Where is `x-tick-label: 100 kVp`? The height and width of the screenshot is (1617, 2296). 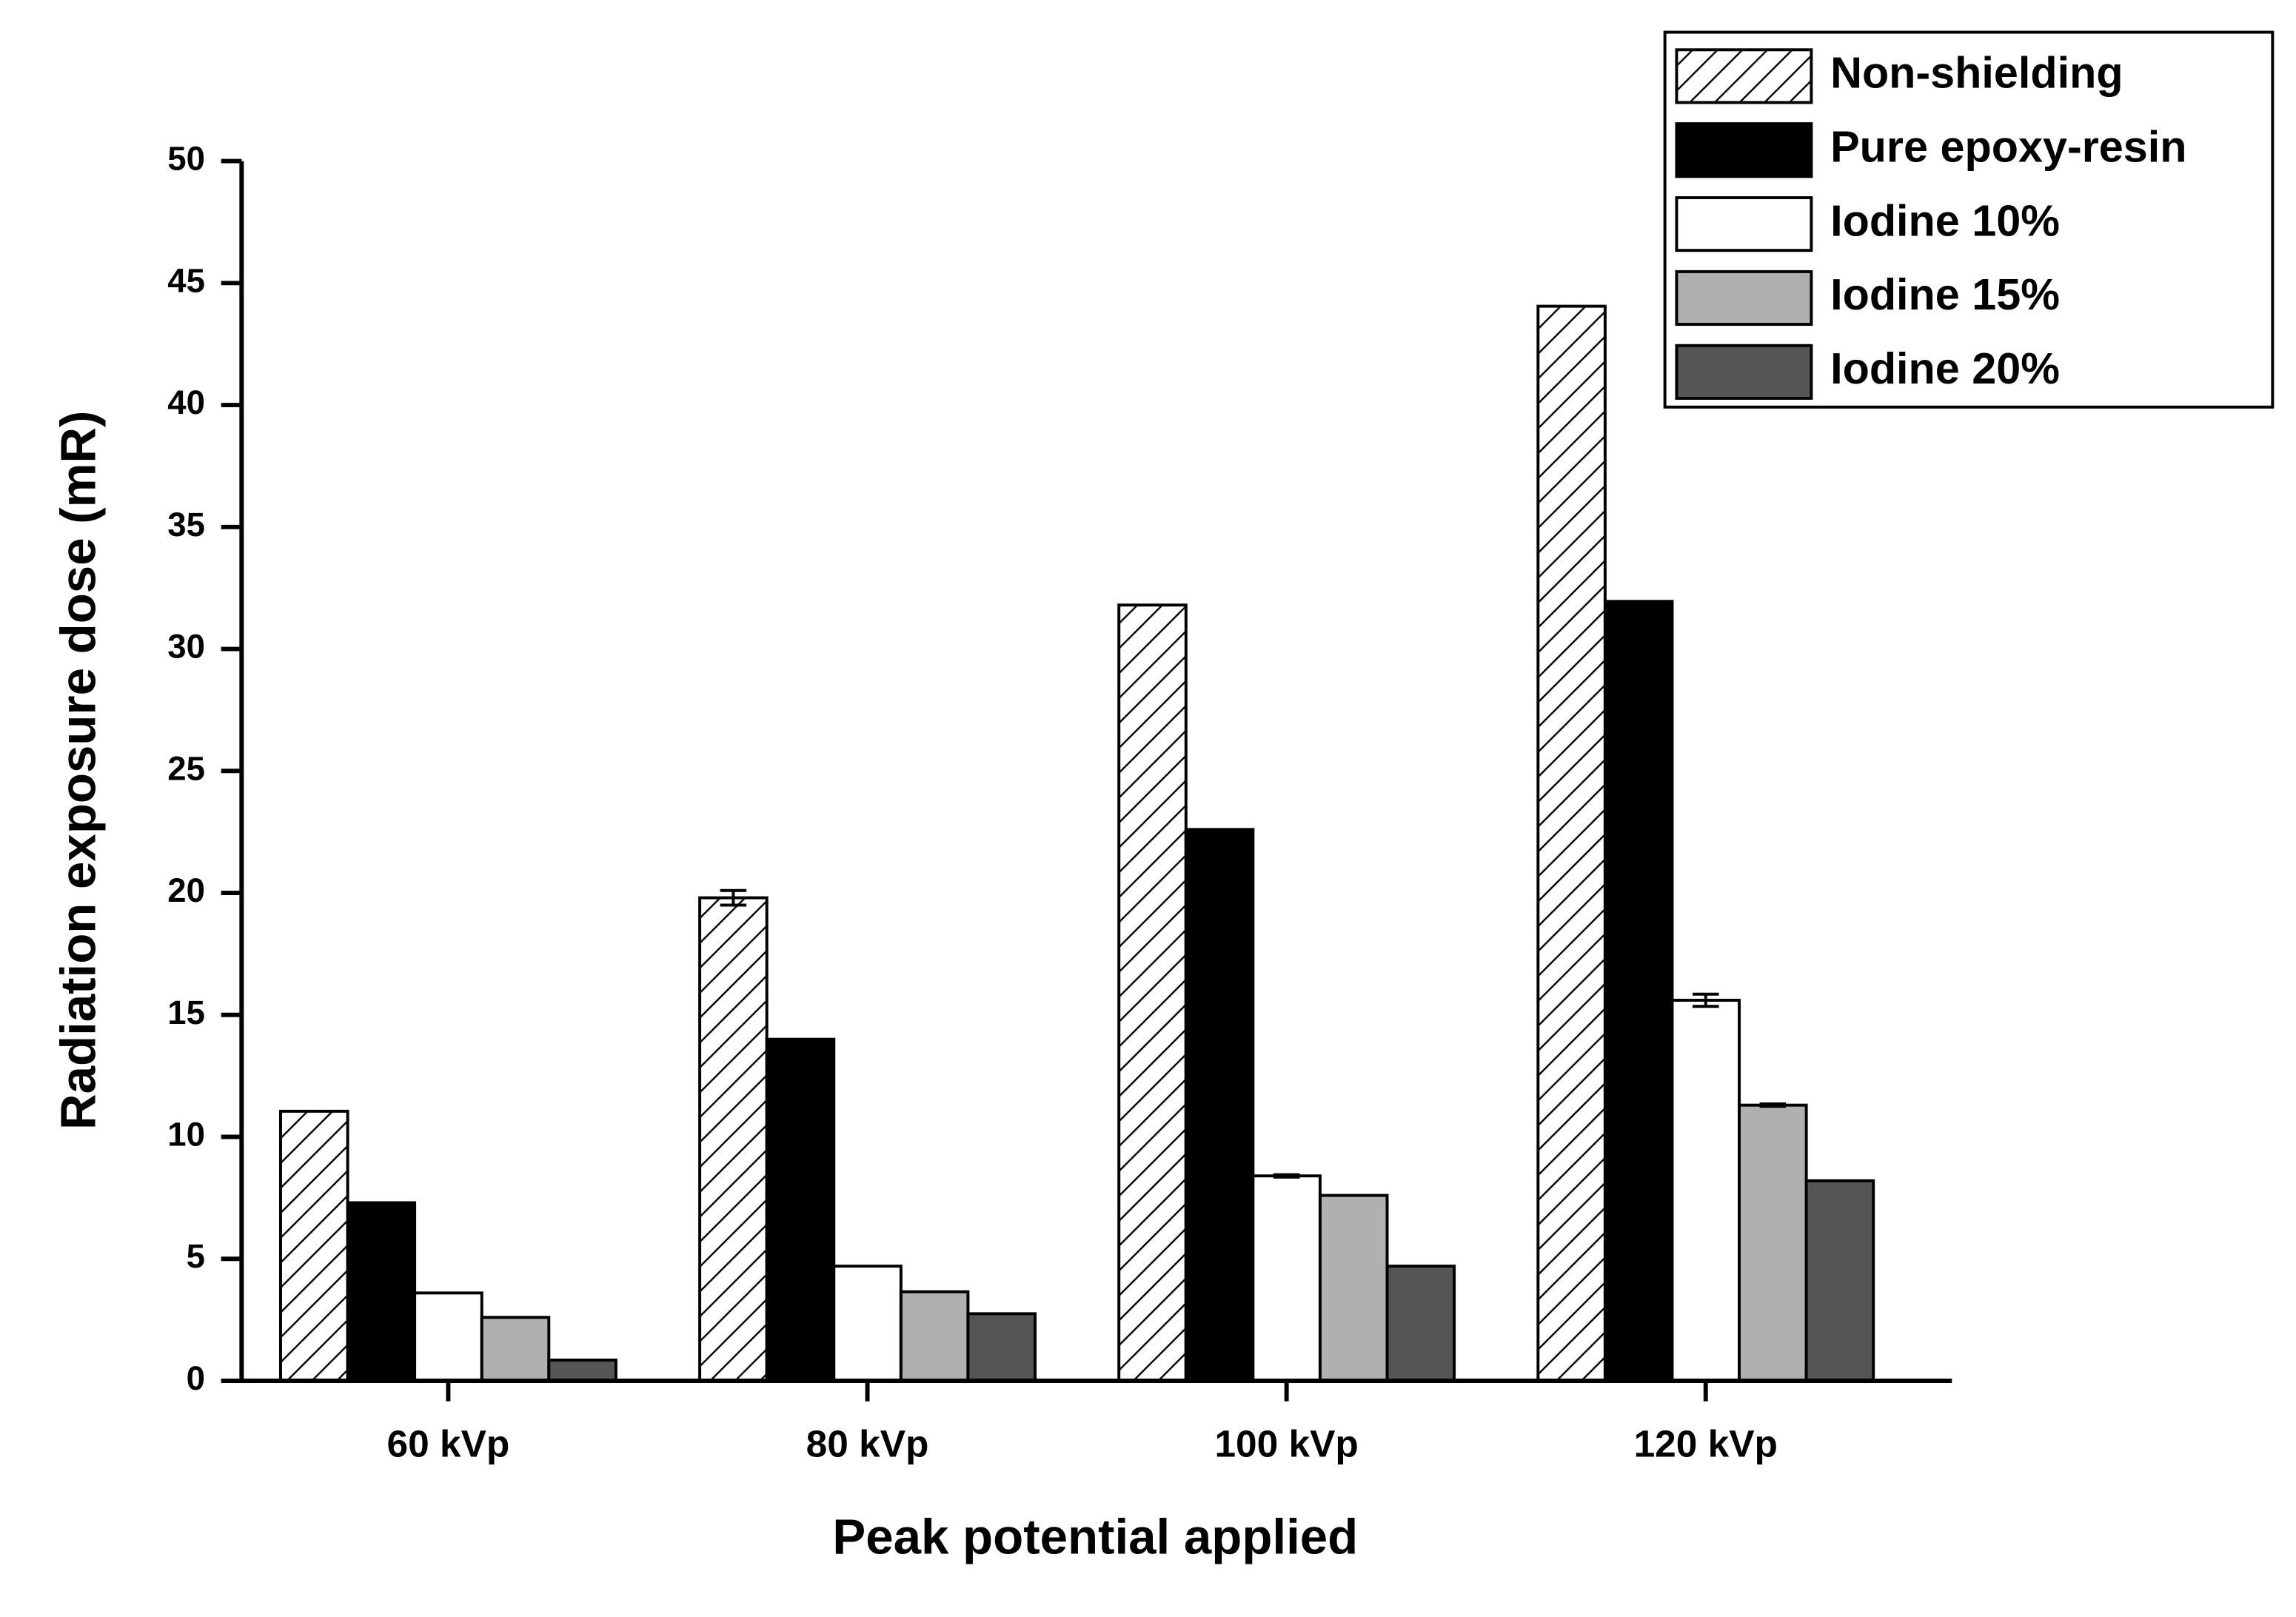
x-tick-label: 100 kVp is located at coordinates (1286, 1443).